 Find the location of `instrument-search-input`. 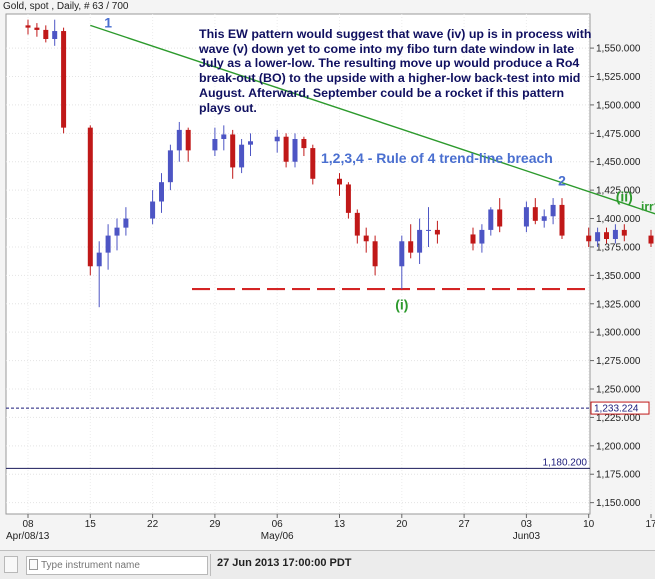

instrument-search-input is located at coordinates (121, 565).